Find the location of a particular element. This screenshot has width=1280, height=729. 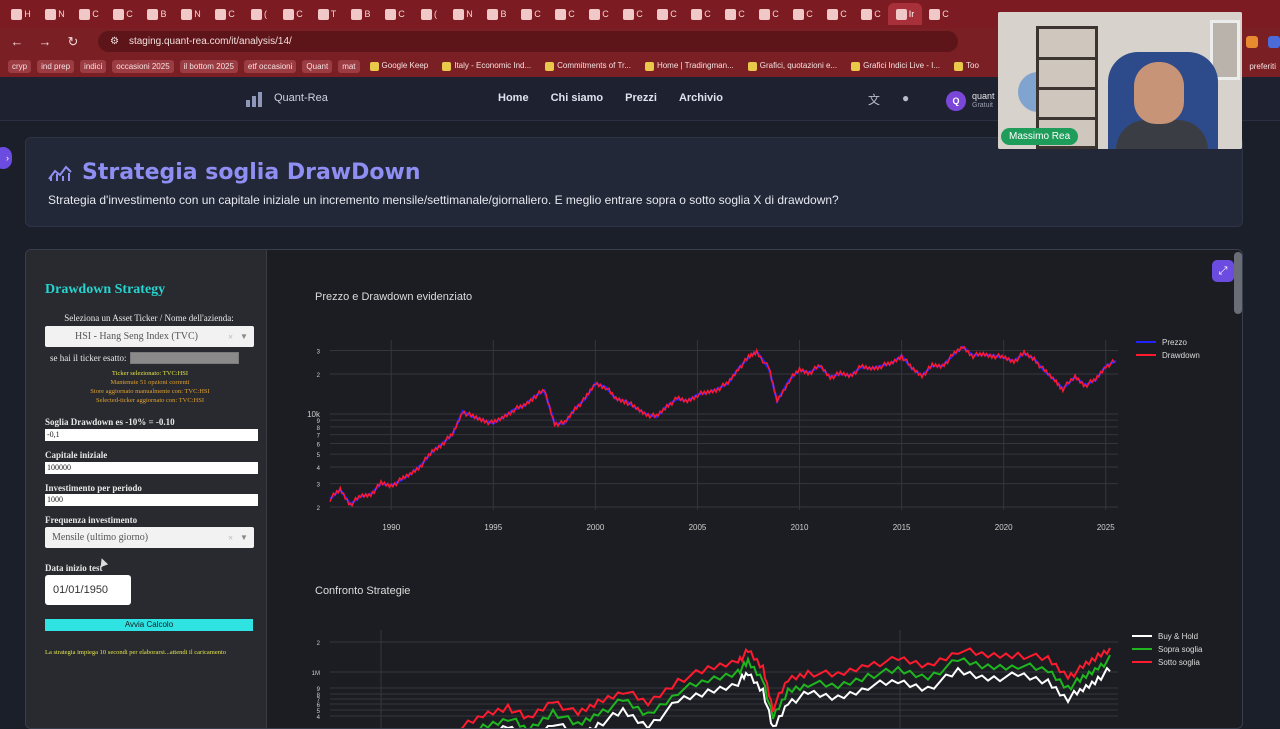

nav-chi-siamo: Chi siamo is located at coordinates (577, 98).